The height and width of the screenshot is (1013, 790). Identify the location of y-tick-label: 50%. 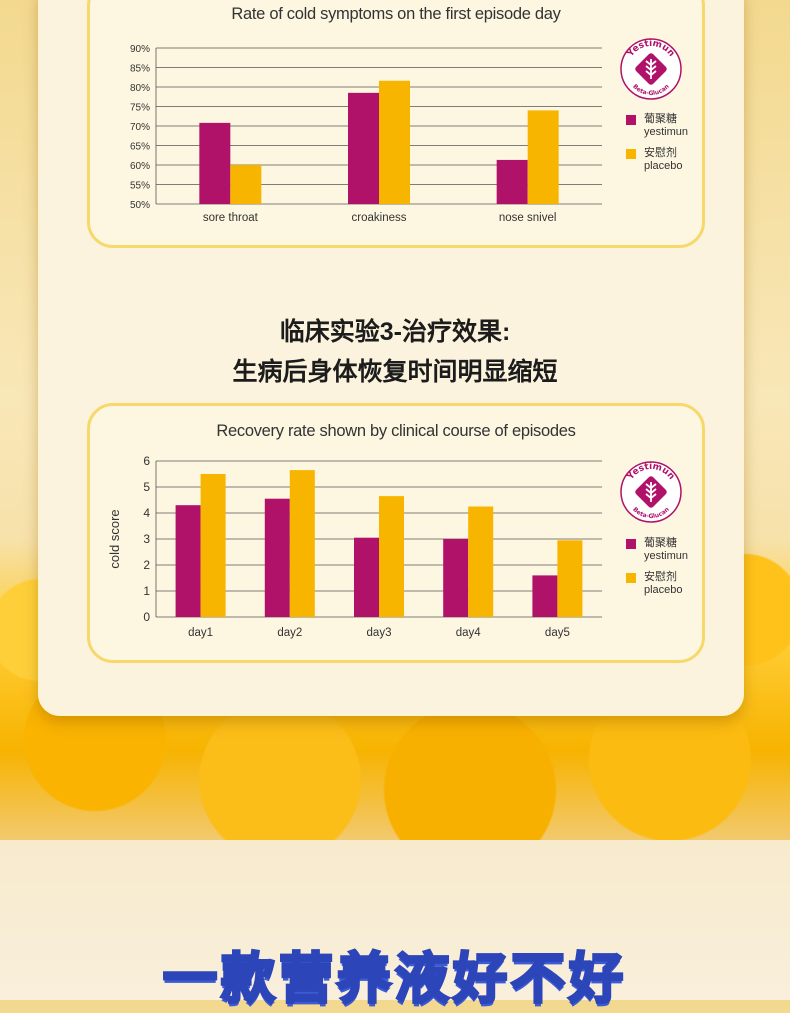
(140, 205).